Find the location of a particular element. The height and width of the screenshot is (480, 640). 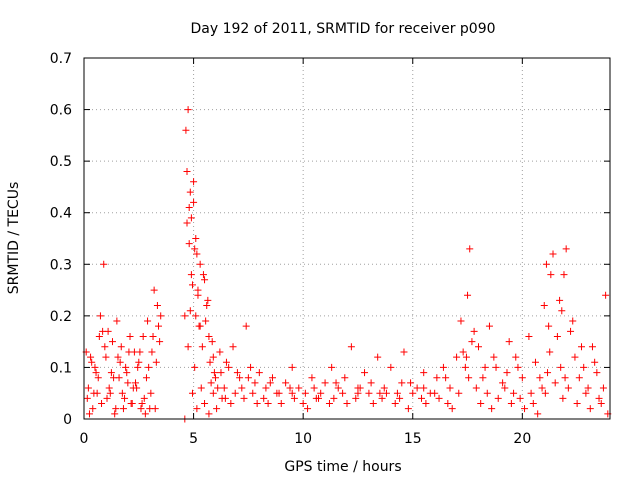

y-tick-label: 0.5 is located at coordinates (61, 162).